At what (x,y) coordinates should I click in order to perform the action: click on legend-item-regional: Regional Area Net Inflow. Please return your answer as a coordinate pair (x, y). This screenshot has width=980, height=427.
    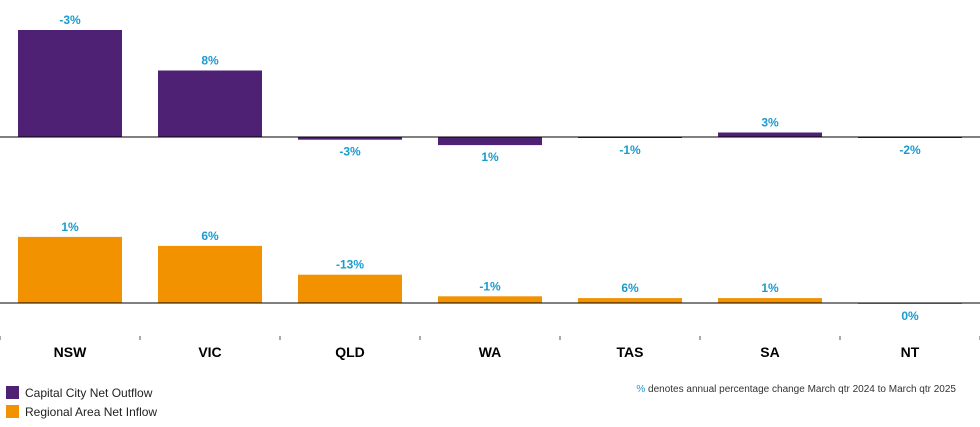
    Looking at the image, I should click on (81, 411).